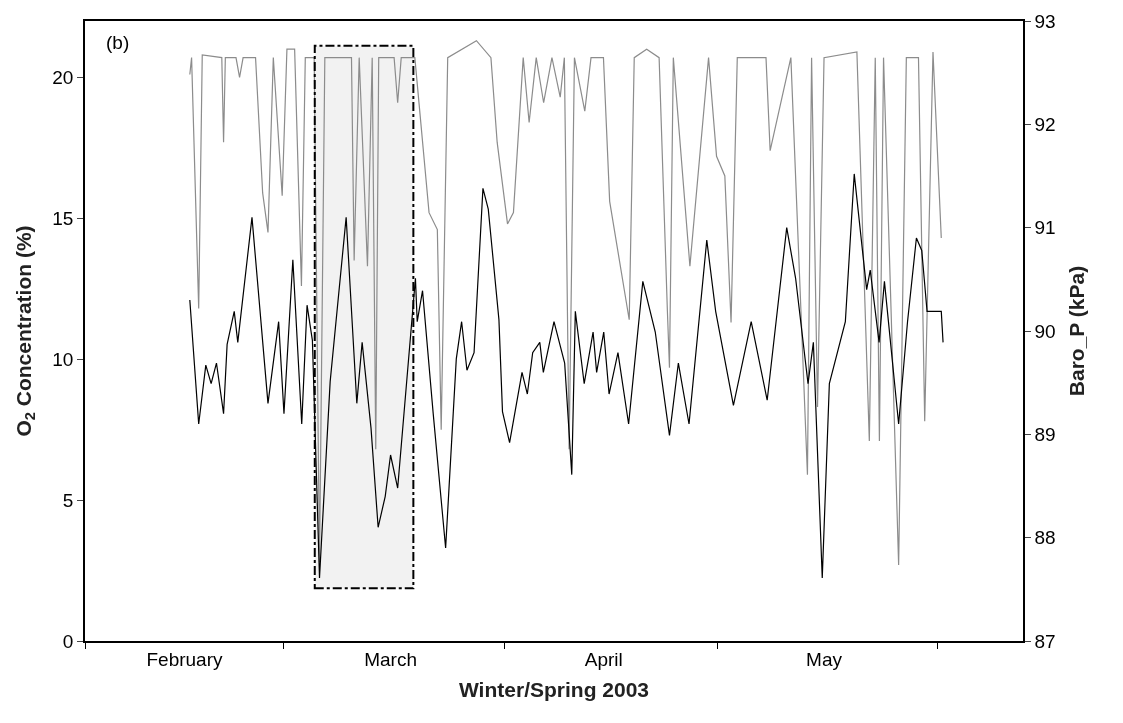 This screenshot has height=723, width=1123. What do you see at coordinates (1045, 434) in the screenshot?
I see `y2-tick-label: 89` at bounding box center [1045, 434].